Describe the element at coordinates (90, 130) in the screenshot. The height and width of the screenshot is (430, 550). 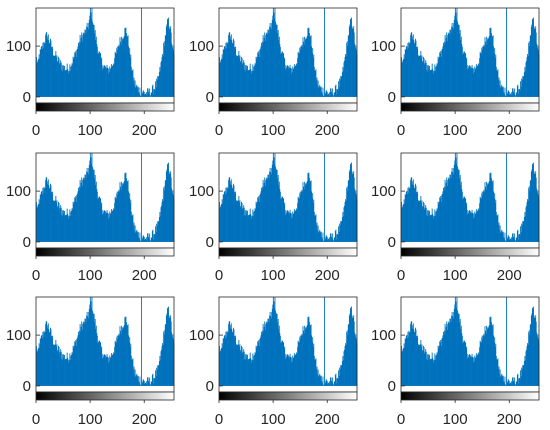
I see `x-tick-label: 100` at that location.